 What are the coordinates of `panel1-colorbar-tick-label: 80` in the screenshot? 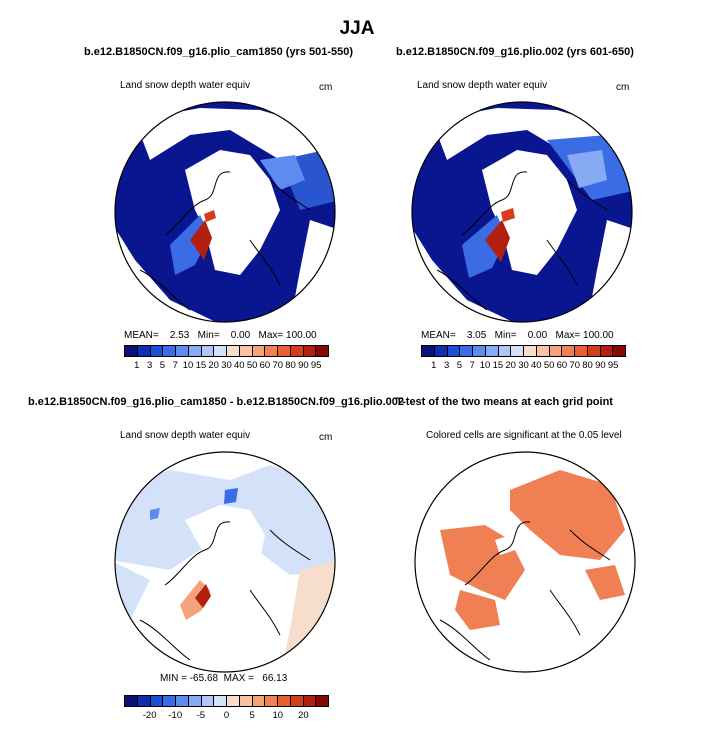 It's located at (290, 365).